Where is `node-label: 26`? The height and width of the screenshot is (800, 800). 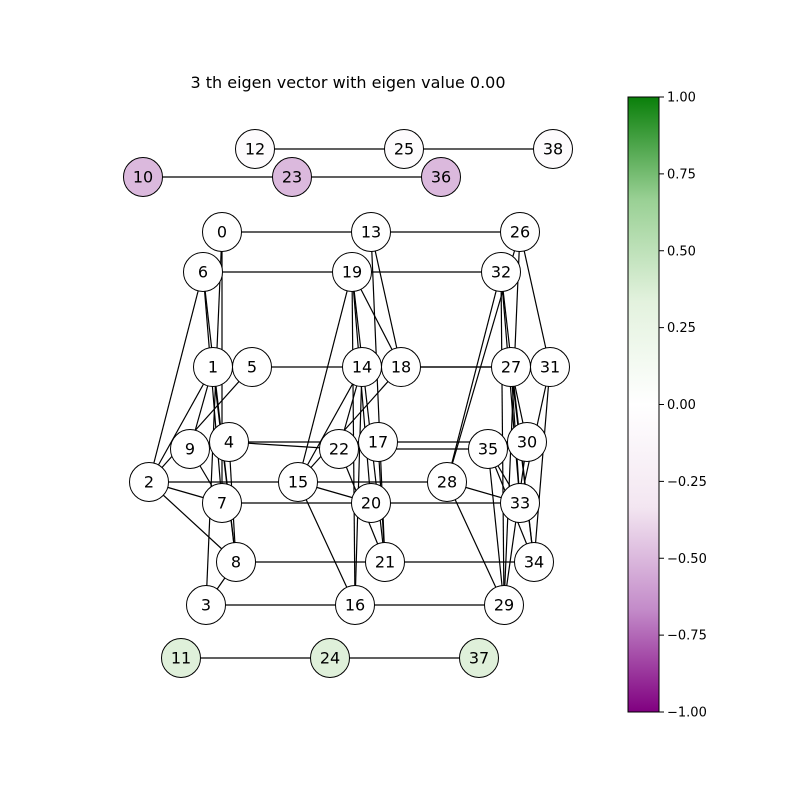 node-label: 26 is located at coordinates (520, 232).